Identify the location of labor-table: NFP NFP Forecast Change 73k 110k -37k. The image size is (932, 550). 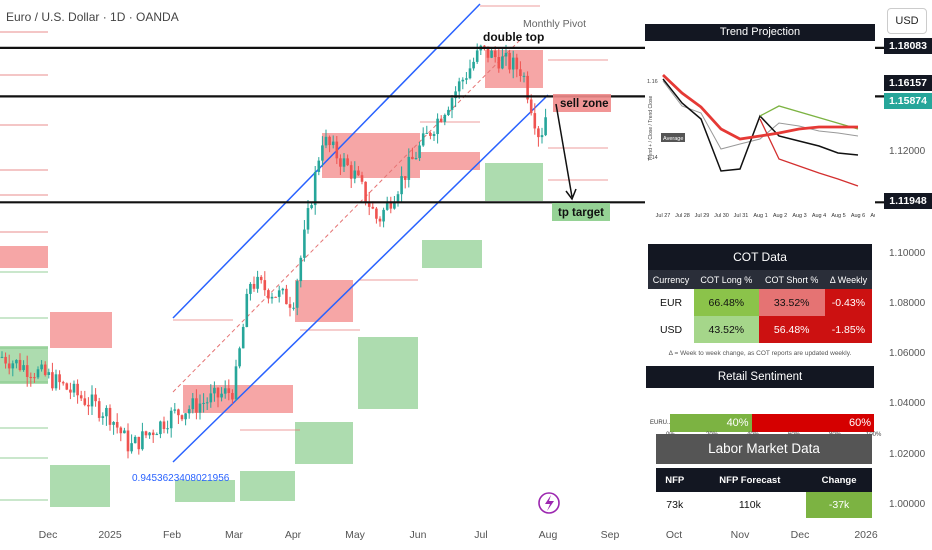
(764, 493).